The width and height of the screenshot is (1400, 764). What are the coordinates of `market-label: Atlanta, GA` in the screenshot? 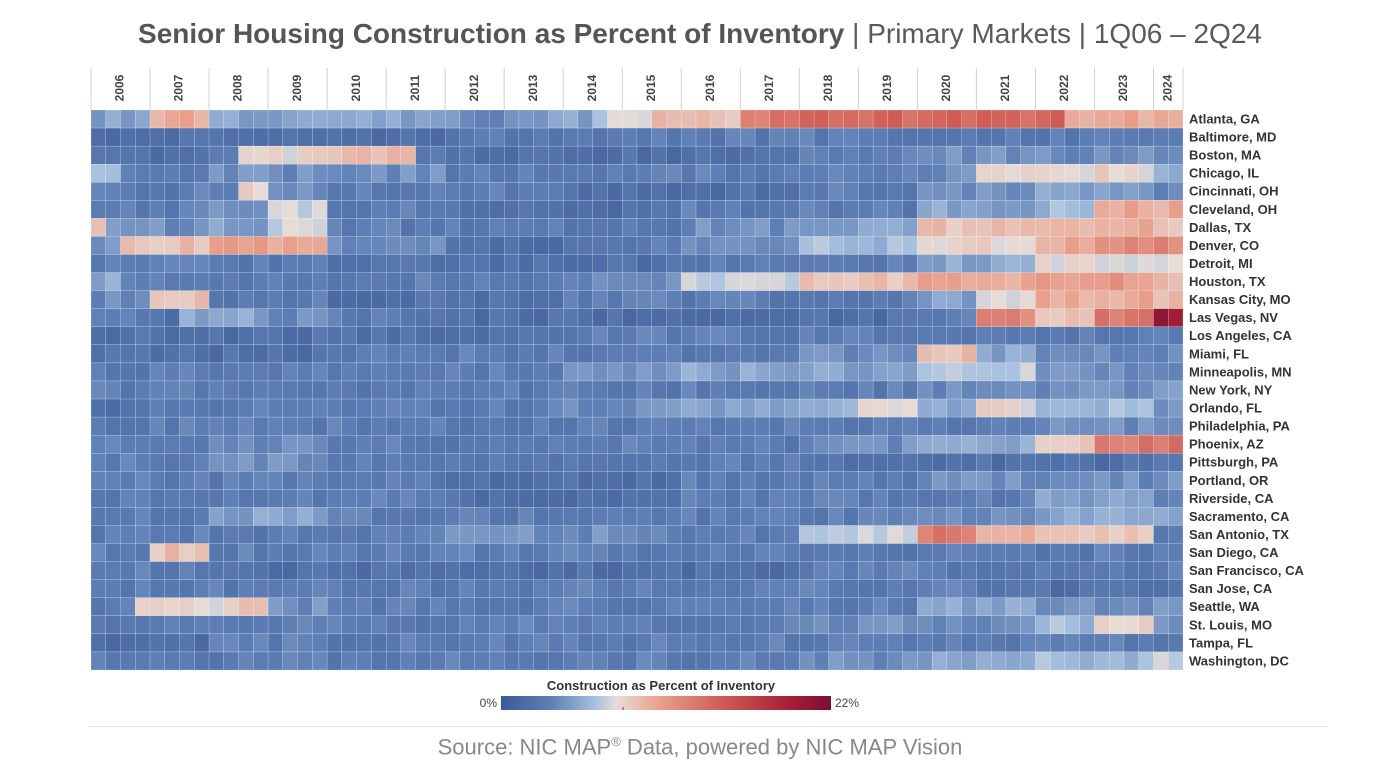 It's located at (1224, 118).